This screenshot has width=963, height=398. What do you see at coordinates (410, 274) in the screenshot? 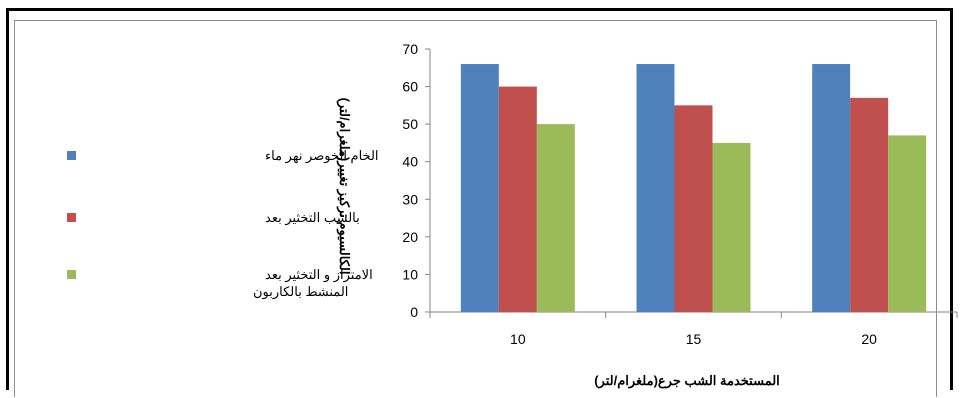
I see `y-tick-label: 10` at bounding box center [410, 274].